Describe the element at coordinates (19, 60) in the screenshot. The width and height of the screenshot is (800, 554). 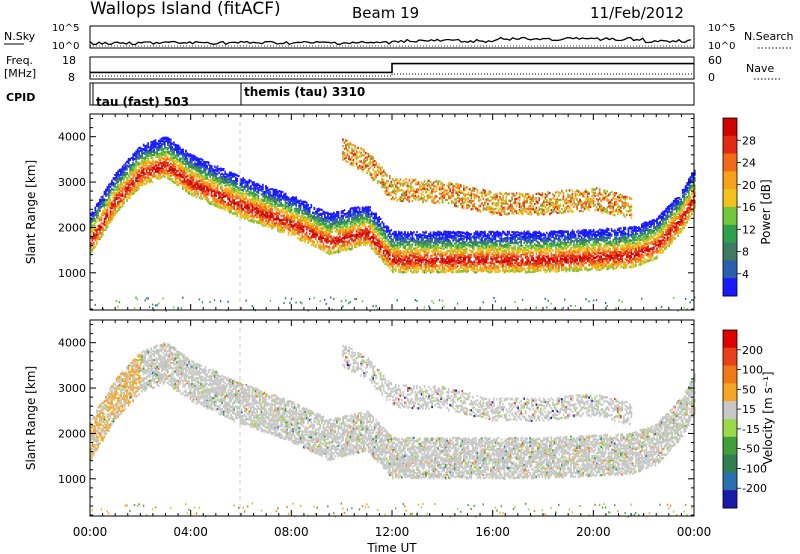
I see `freq-left-label-1: Freq.` at that location.